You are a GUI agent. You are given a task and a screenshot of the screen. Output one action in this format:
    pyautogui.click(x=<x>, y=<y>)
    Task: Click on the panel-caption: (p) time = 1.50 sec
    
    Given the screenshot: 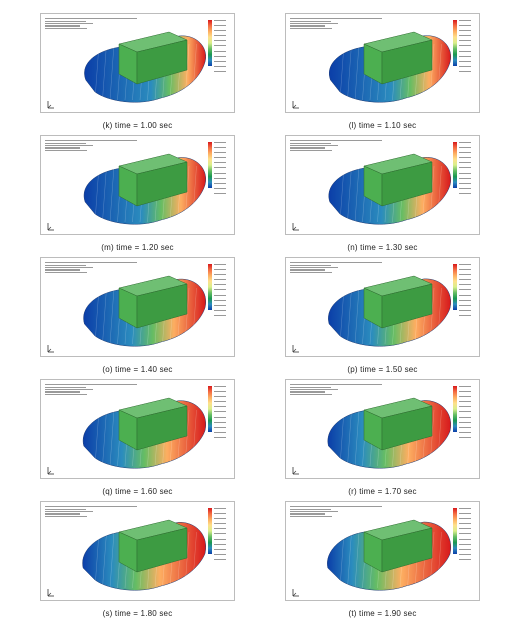 What is the action you would take?
    pyautogui.click(x=382, y=369)
    